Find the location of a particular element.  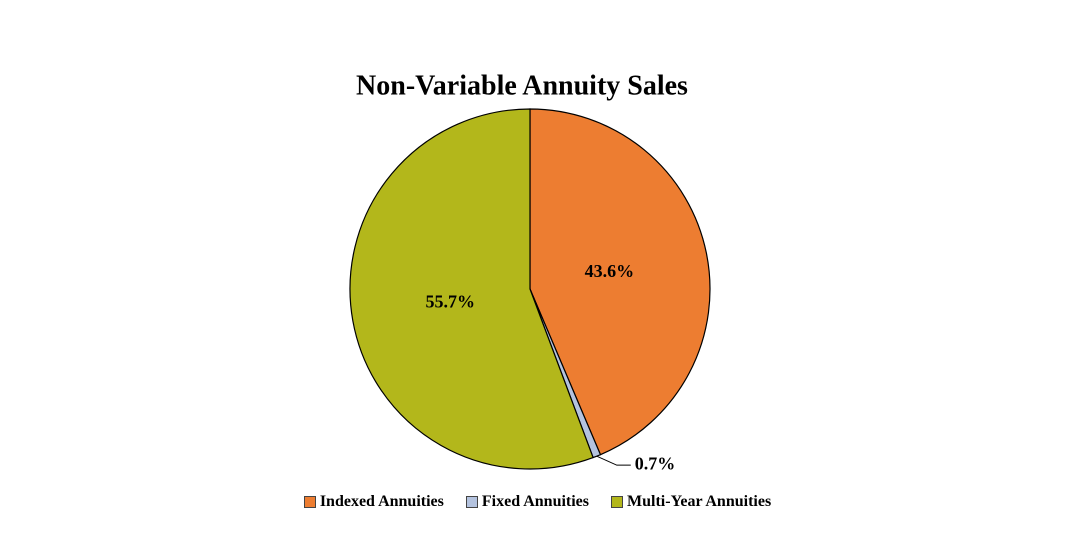

legend-label: Multi-Year Annuities is located at coordinates (699, 501).